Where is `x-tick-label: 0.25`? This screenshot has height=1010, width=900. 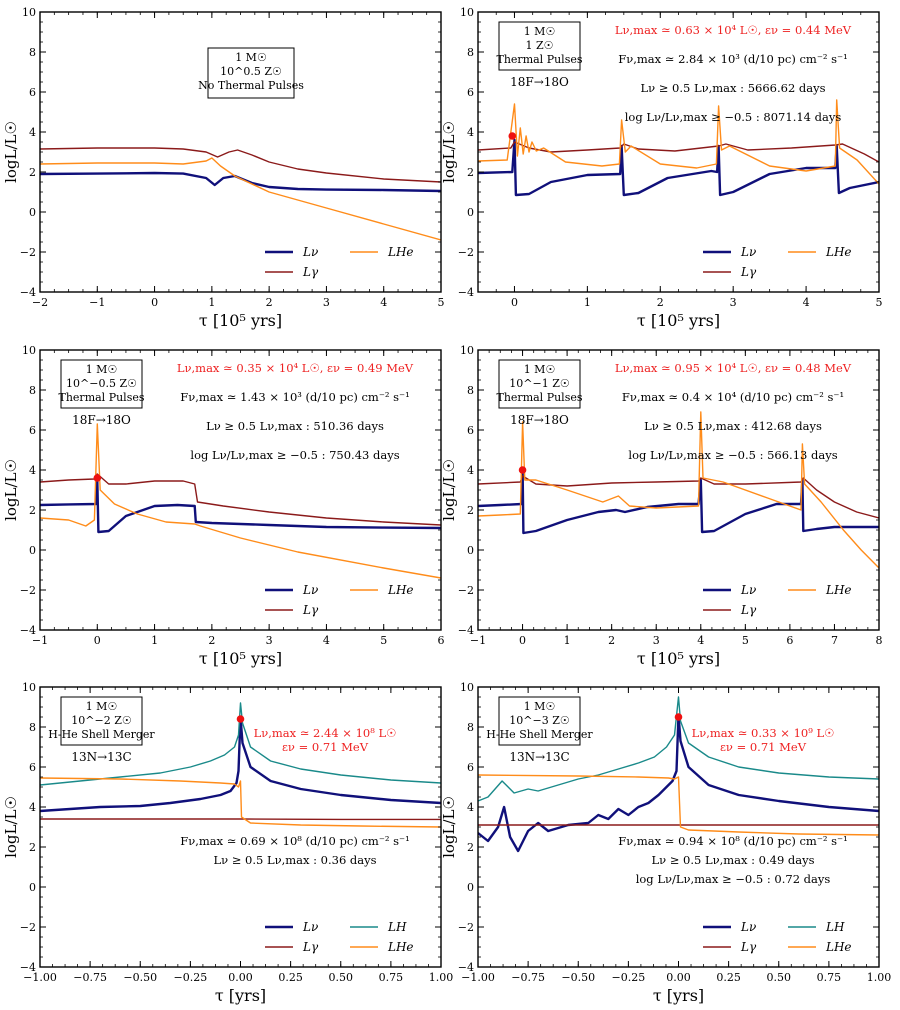
x-tick-label: 0.25 is located at coordinates (728, 977).